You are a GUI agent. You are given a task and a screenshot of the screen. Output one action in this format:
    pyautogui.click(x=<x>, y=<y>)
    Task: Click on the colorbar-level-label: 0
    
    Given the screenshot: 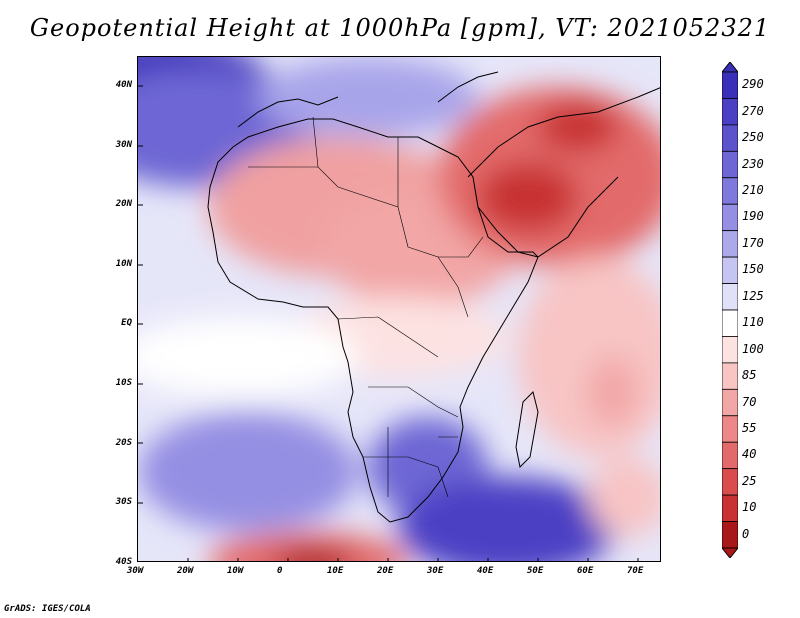 What is the action you would take?
    pyautogui.click(x=746, y=533)
    